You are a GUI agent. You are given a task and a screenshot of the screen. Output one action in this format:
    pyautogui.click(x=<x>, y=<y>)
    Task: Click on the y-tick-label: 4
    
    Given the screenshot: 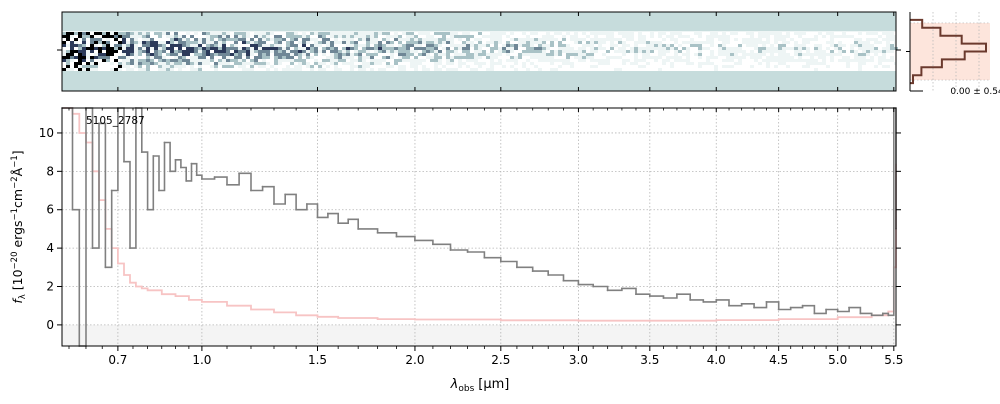 What is the action you would take?
    pyautogui.click(x=50, y=248)
    